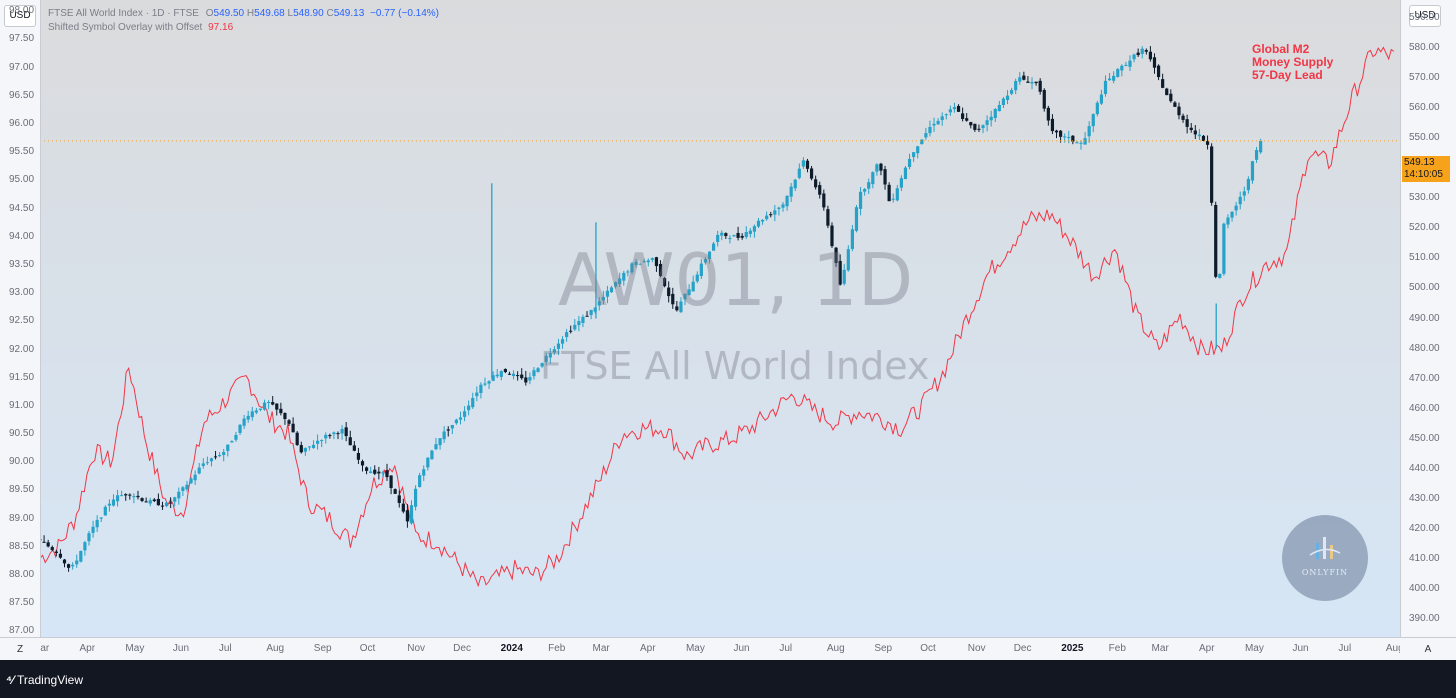 This screenshot has width=1456, height=698. Describe the element at coordinates (20, 16) in the screenshot. I see `currency-button-left: USD` at that location.